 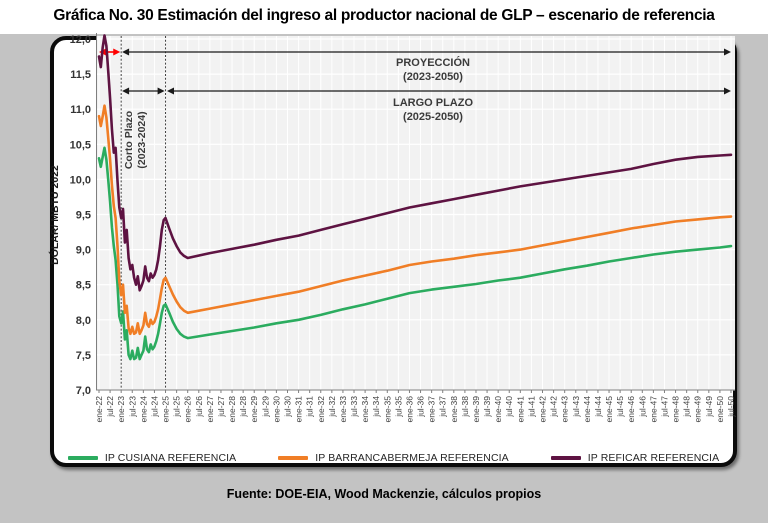 What do you see at coordinates (293, 458) in the screenshot?
I see `barrancabermeja-line-swatch` at bounding box center [293, 458].